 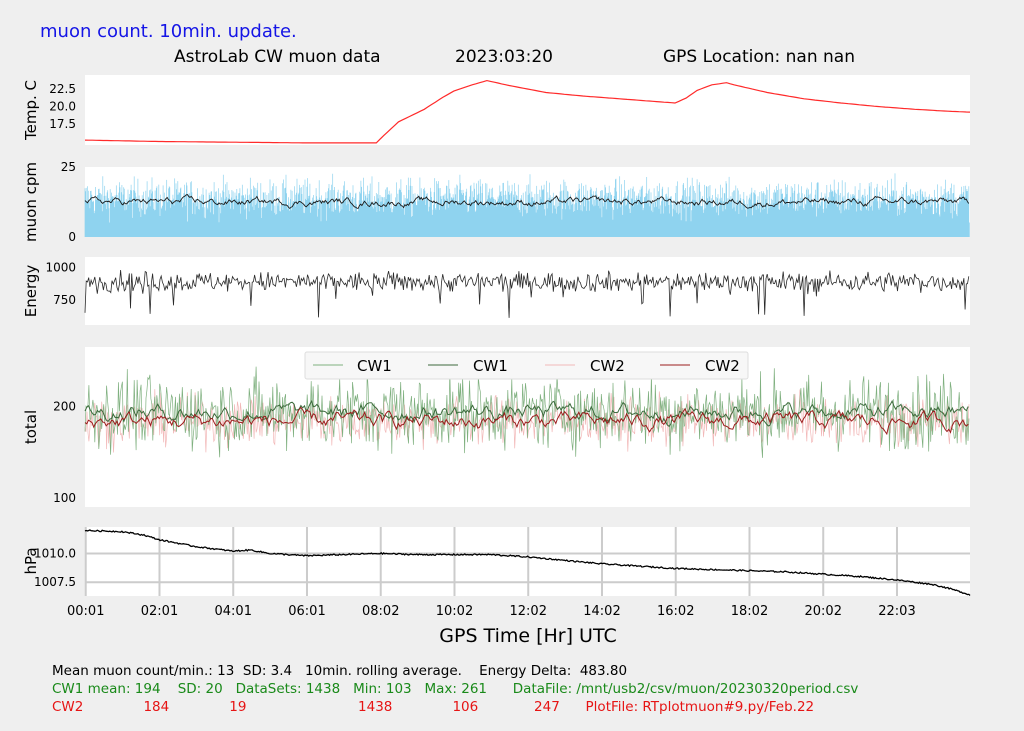 I want to click on temp-ytick-label: 17.5, so click(x=62, y=124).